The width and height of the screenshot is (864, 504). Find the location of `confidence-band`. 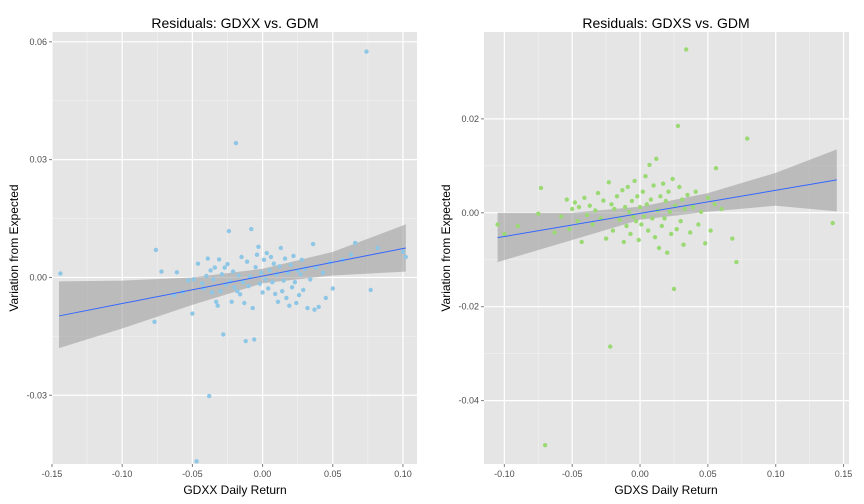

confidence-band is located at coordinates (232, 286).